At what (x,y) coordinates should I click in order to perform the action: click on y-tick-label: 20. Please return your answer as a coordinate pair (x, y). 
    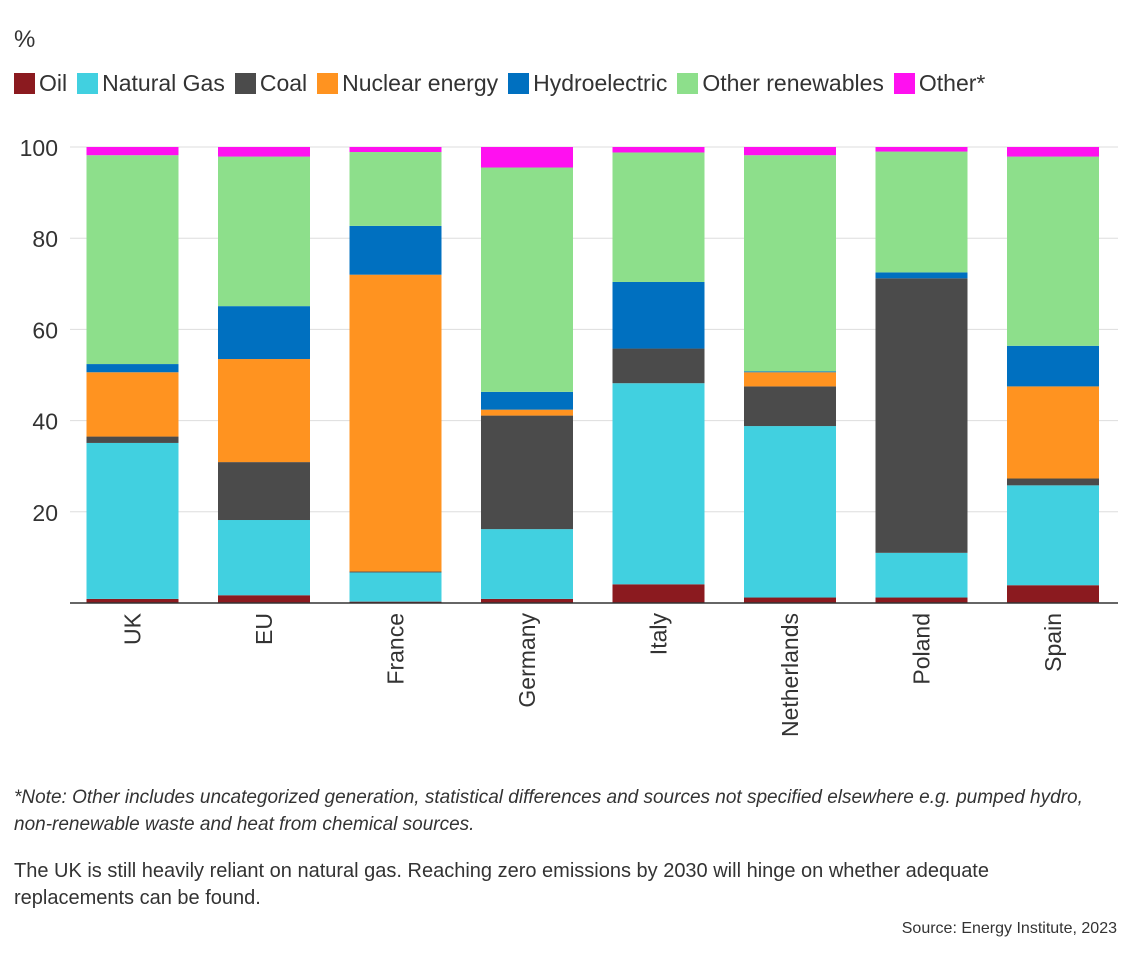
    Looking at the image, I should click on (45, 513).